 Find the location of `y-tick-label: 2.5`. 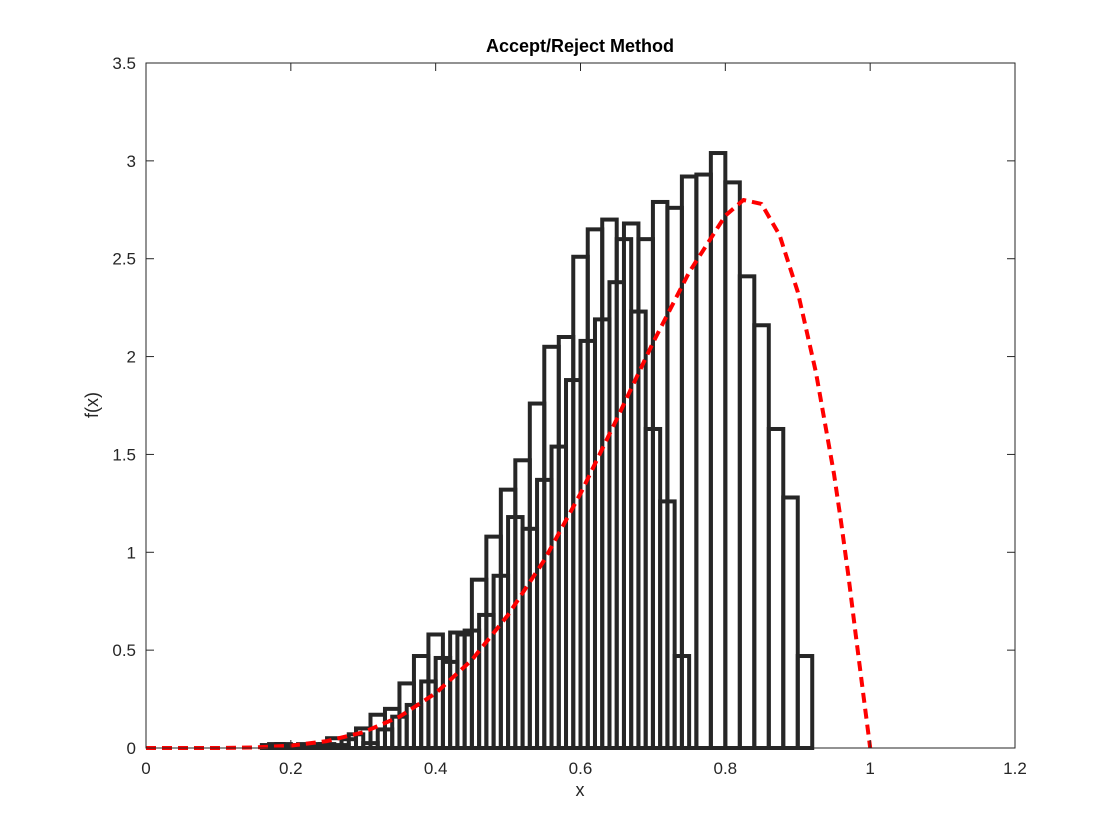

y-tick-label: 2.5 is located at coordinates (124, 259).